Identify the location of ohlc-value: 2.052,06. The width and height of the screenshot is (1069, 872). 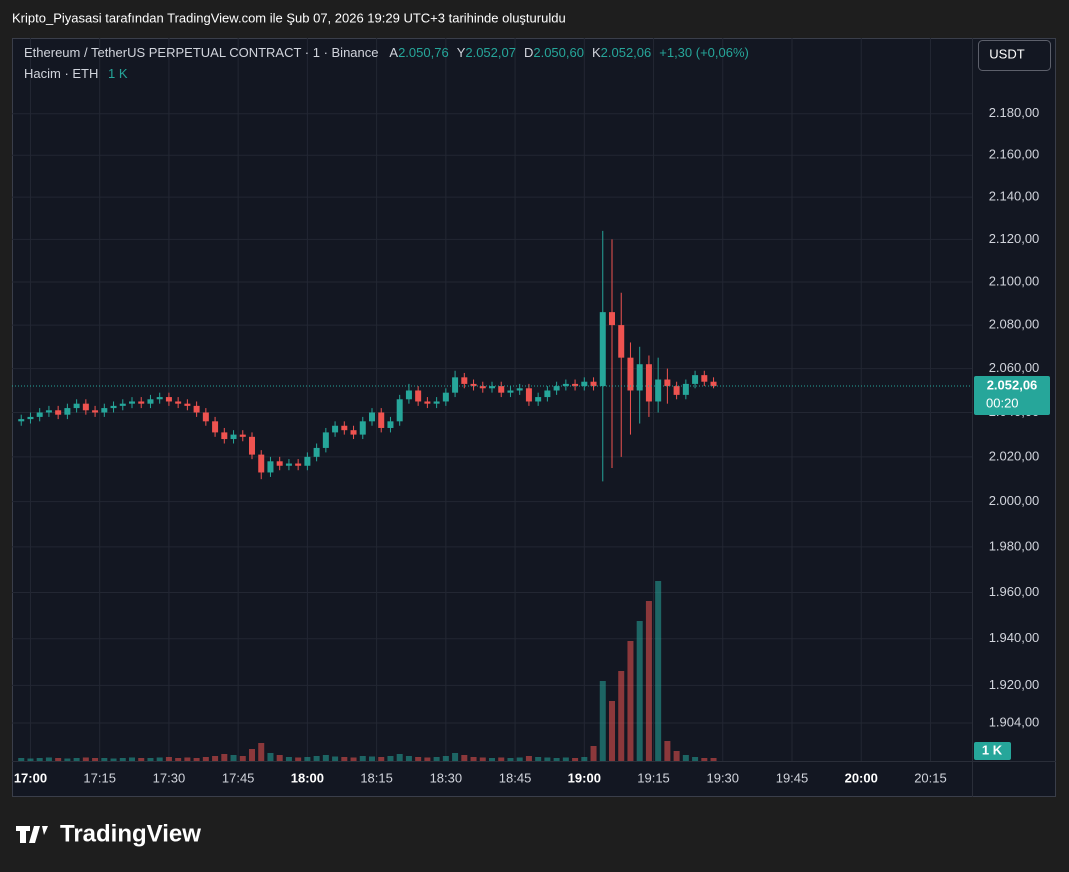
(626, 52).